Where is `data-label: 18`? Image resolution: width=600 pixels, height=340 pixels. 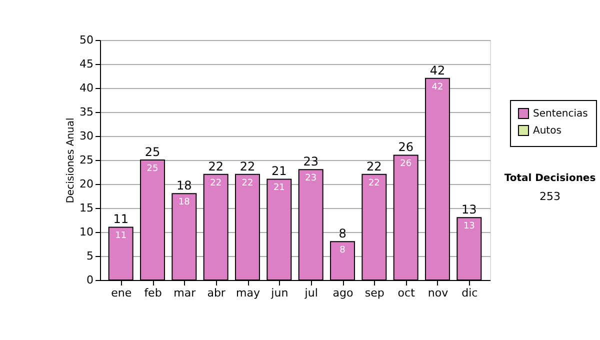
data-label: 18 is located at coordinates (184, 203).